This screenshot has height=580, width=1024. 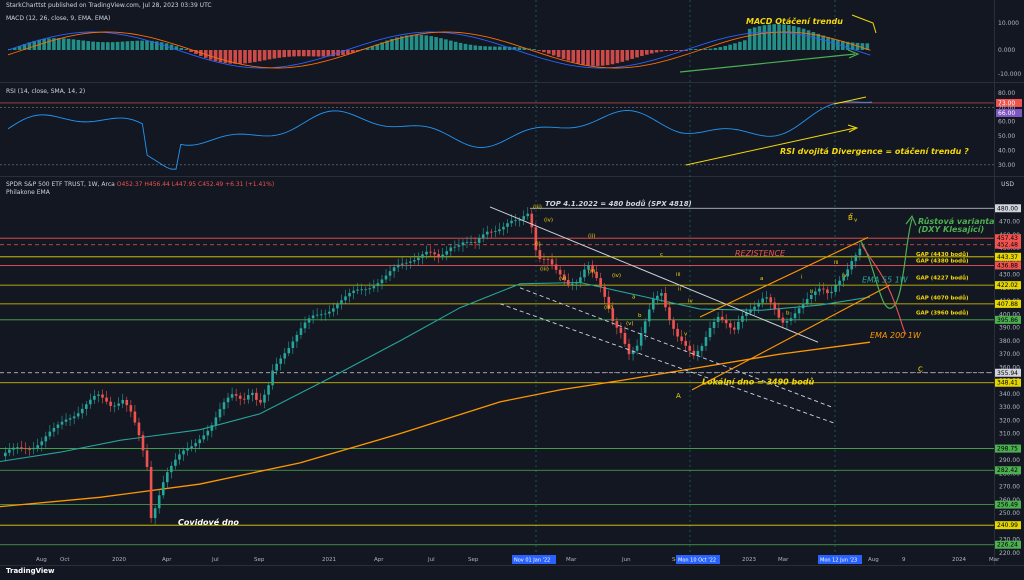 I want to click on price-tick: 250.00, so click(x=1009, y=513).